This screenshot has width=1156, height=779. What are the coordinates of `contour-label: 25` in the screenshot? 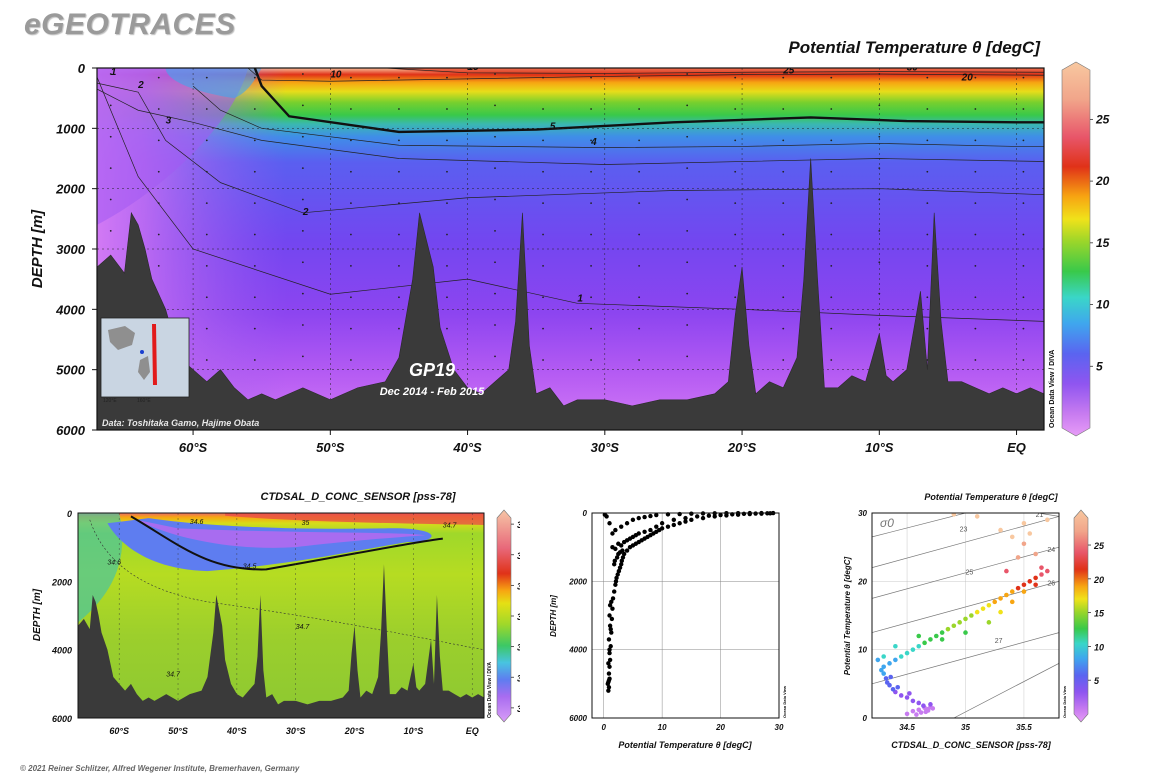 It's located at (788, 70).